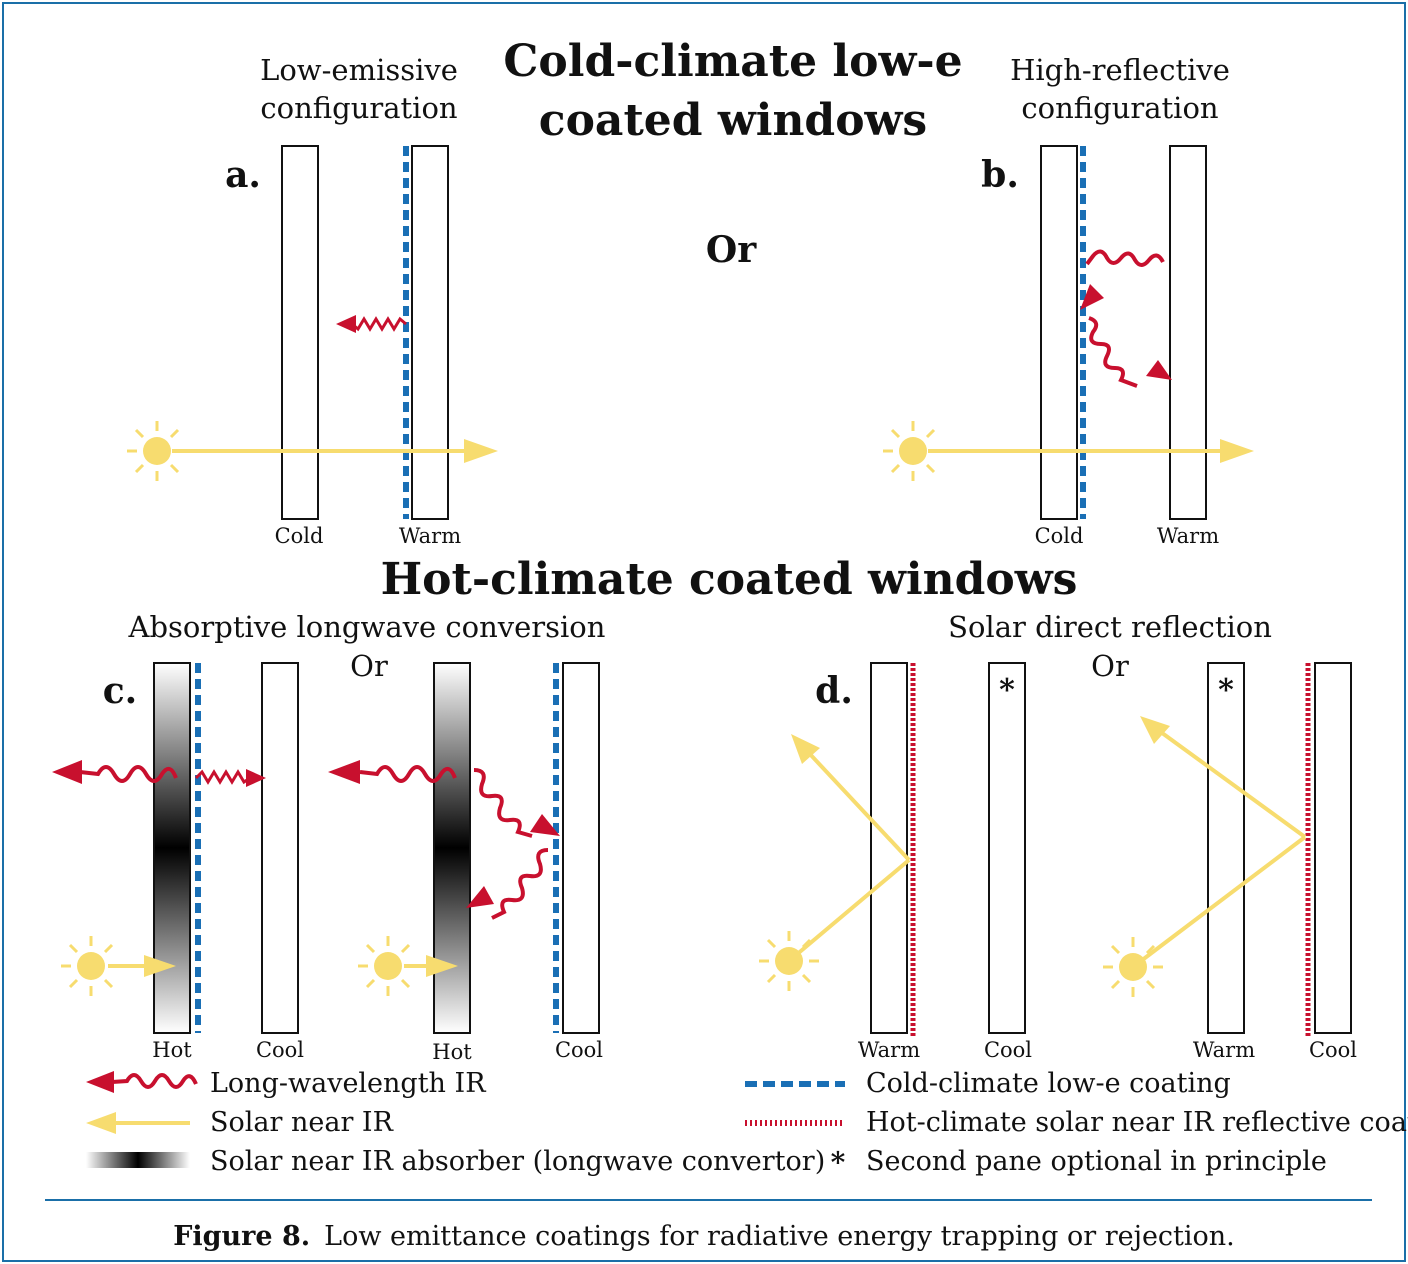 This screenshot has height=1264, width=1408. I want to click on panel-c-hot-label-1: Hot, so click(172, 1050).